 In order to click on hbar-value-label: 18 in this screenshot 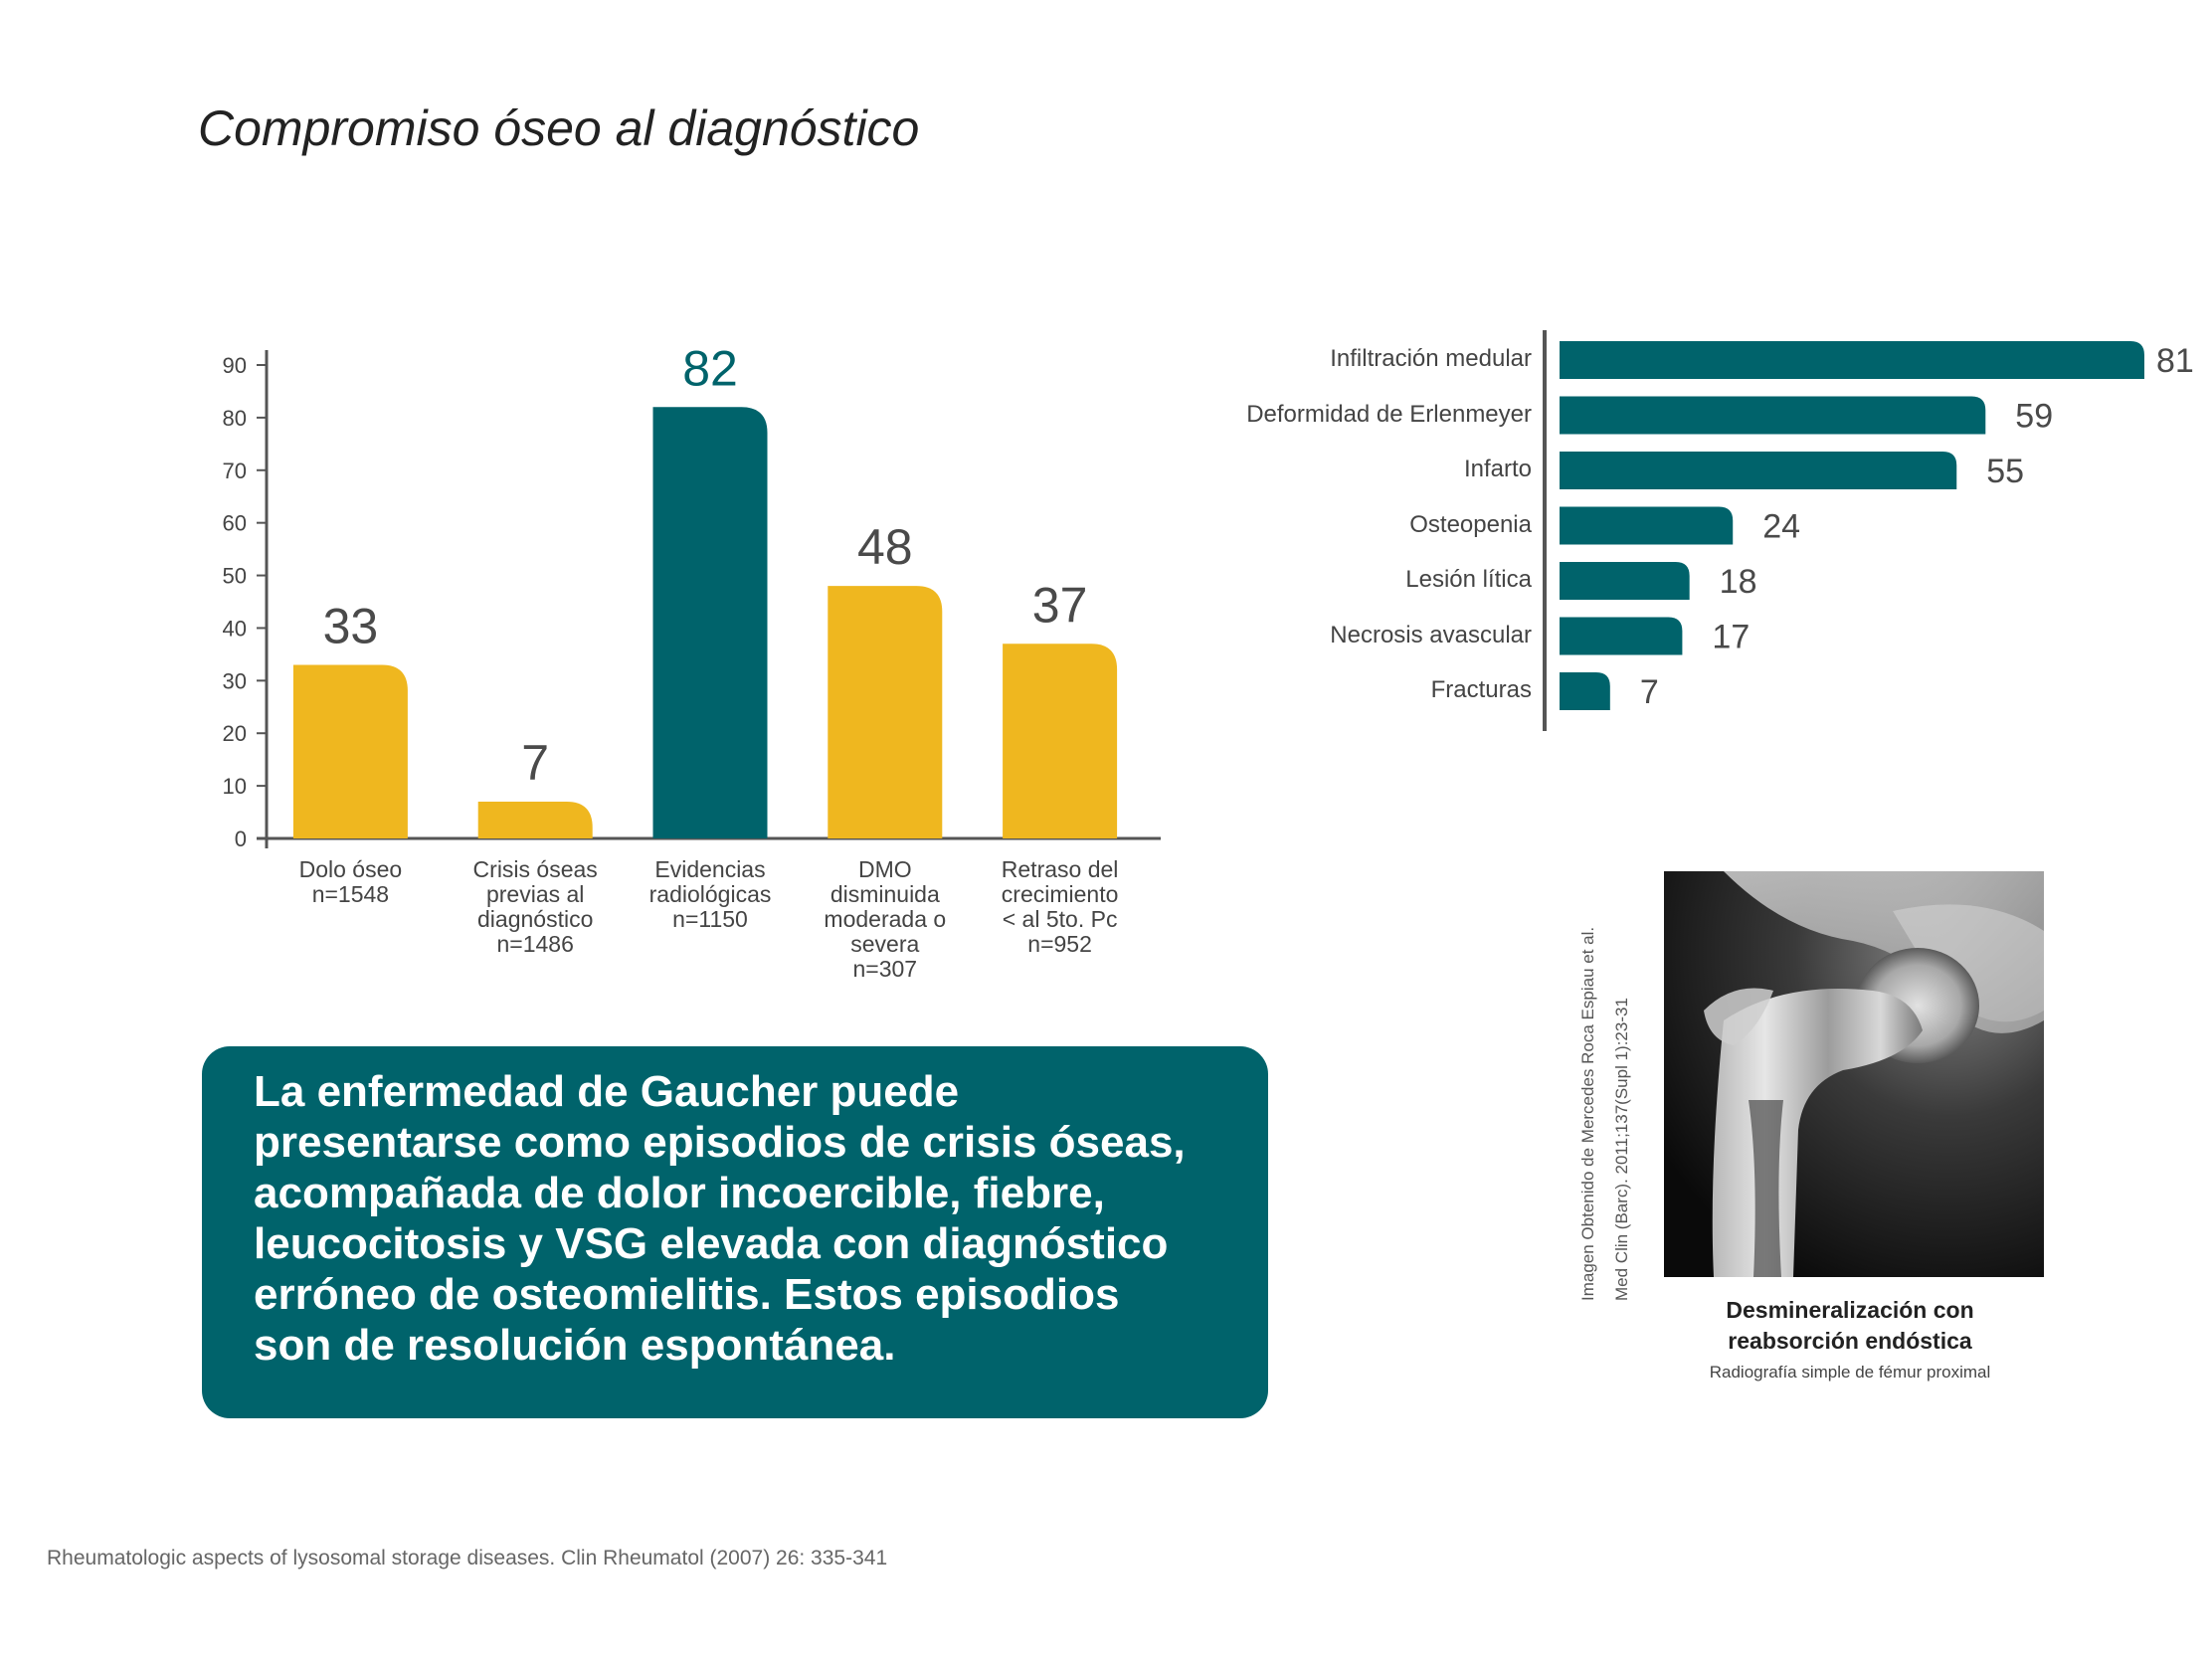, I will do `click(1738, 582)`.